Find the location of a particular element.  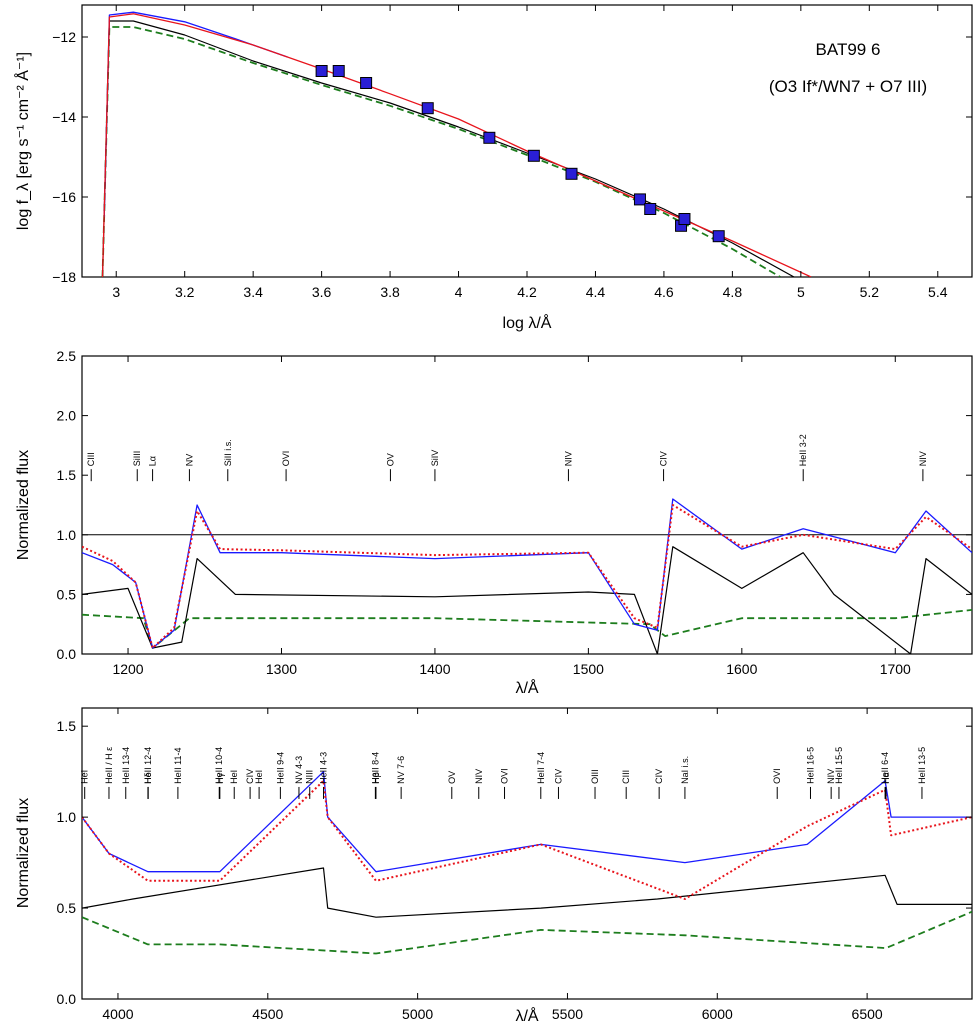

optical-y-axis-title: Normalized flux is located at coordinates (23, 853).